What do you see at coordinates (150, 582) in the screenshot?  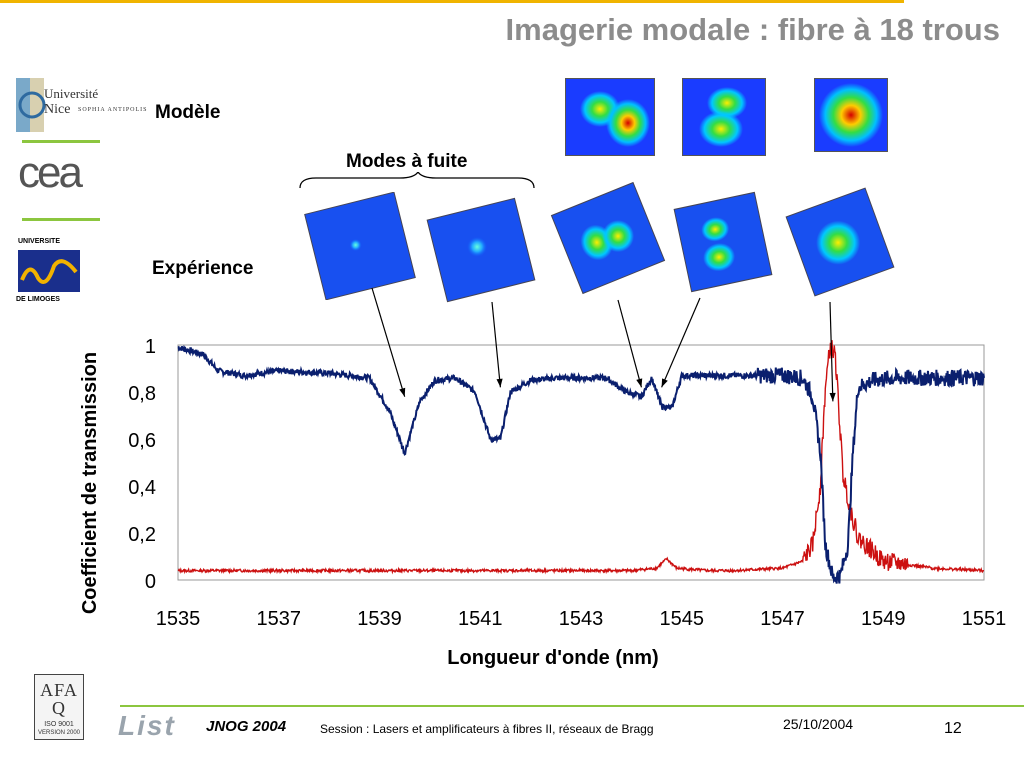 I see `y-tick-label: 0` at bounding box center [150, 582].